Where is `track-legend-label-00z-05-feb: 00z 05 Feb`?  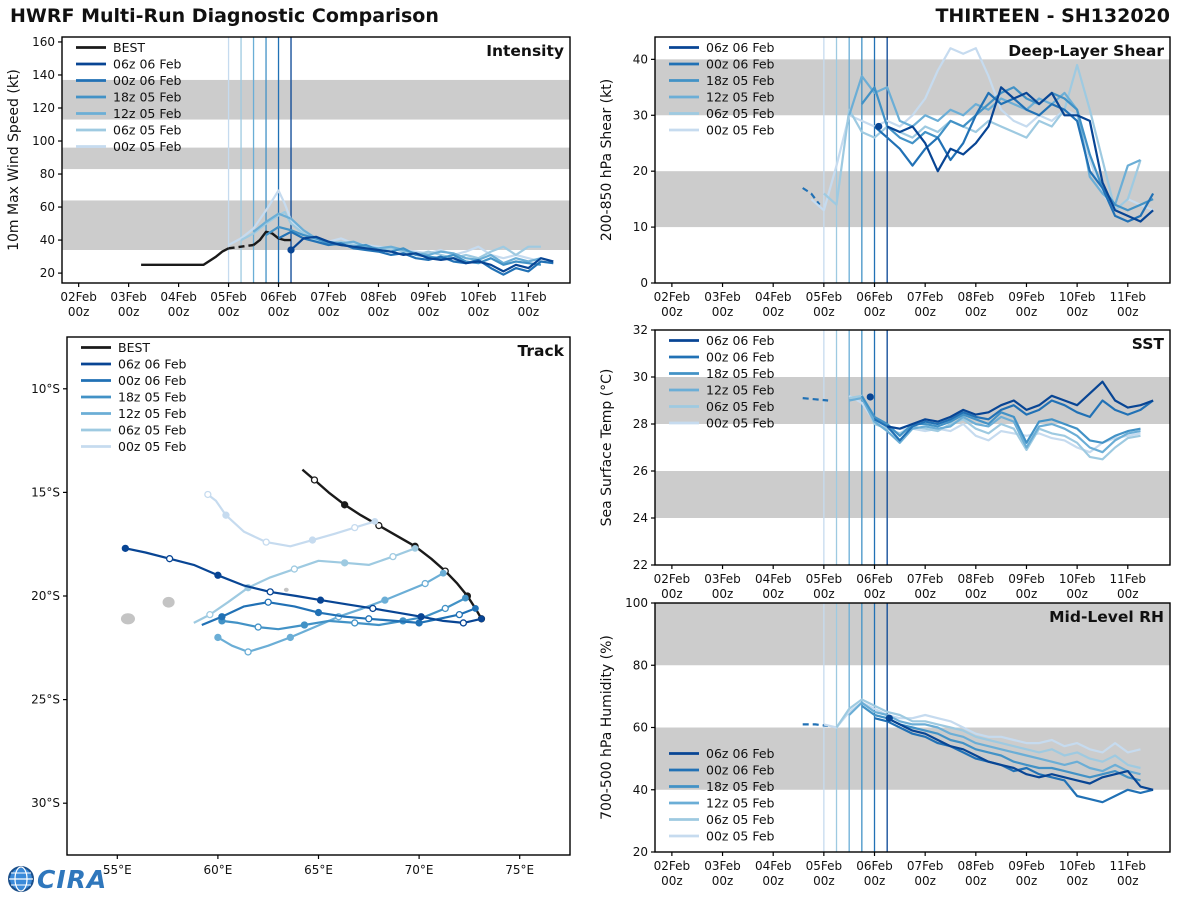 track-legend-label-00z-05-feb: 00z 05 Feb is located at coordinates (152, 446).